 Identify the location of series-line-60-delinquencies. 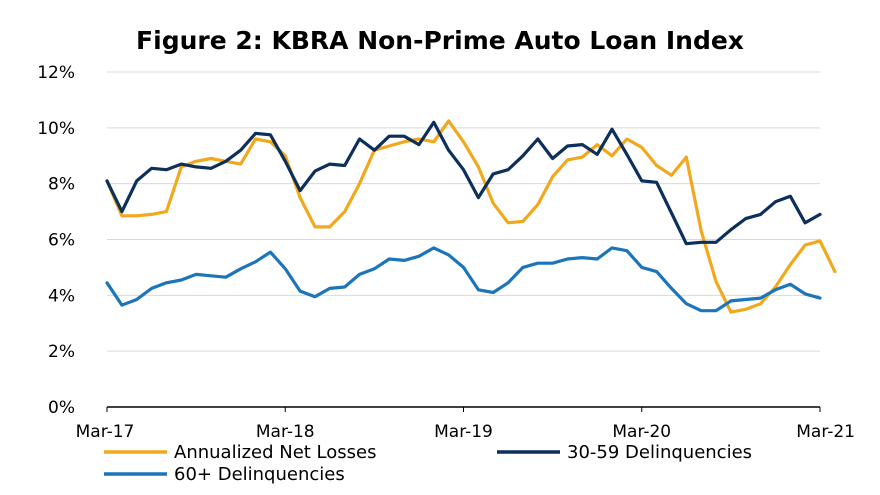
(463, 279).